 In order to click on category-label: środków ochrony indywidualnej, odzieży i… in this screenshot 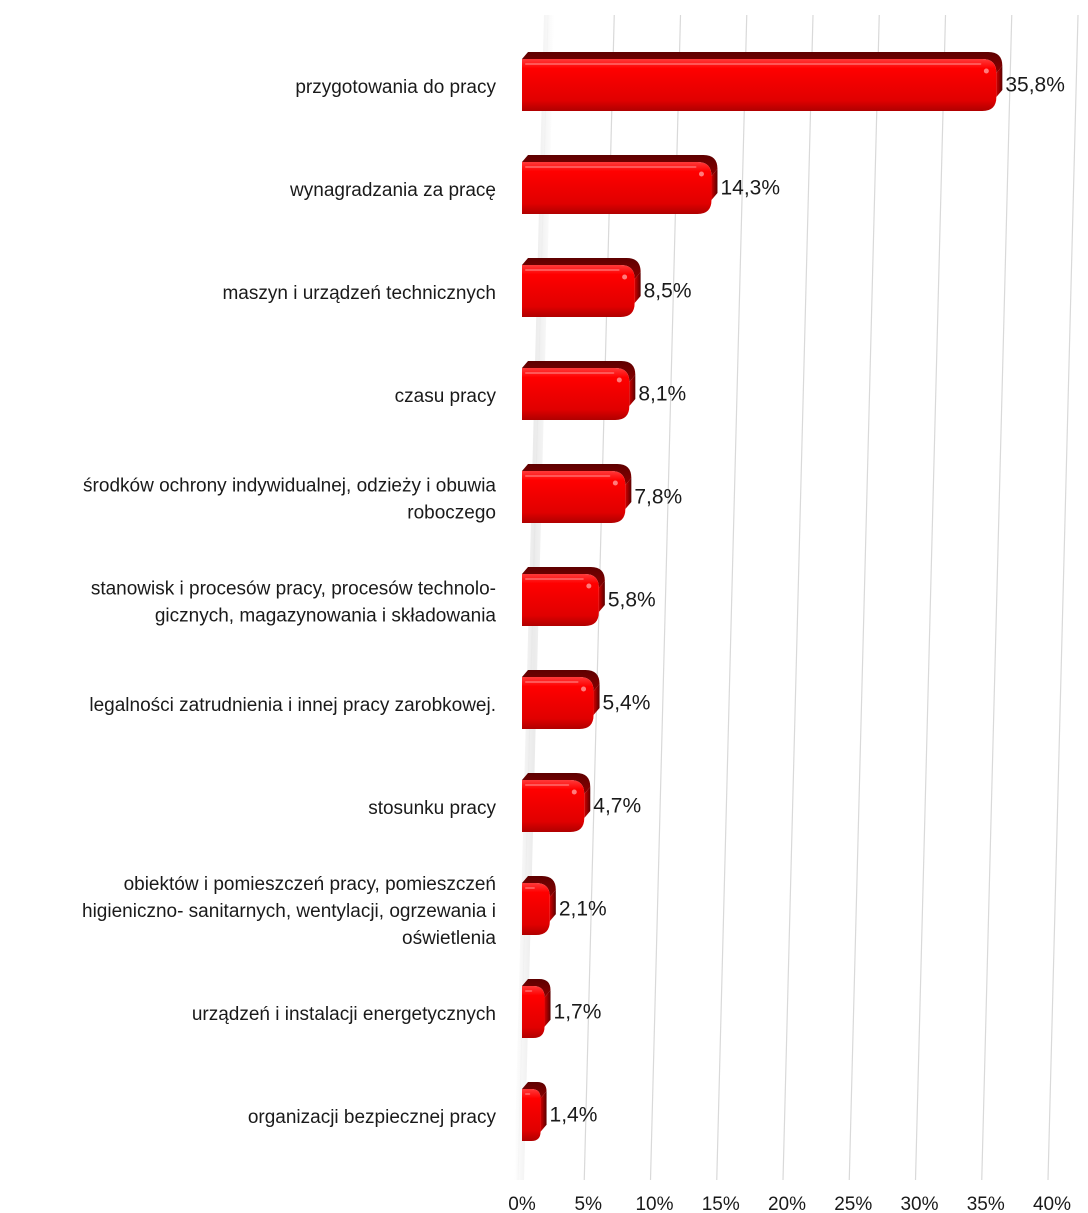, I will do `click(289, 500)`.